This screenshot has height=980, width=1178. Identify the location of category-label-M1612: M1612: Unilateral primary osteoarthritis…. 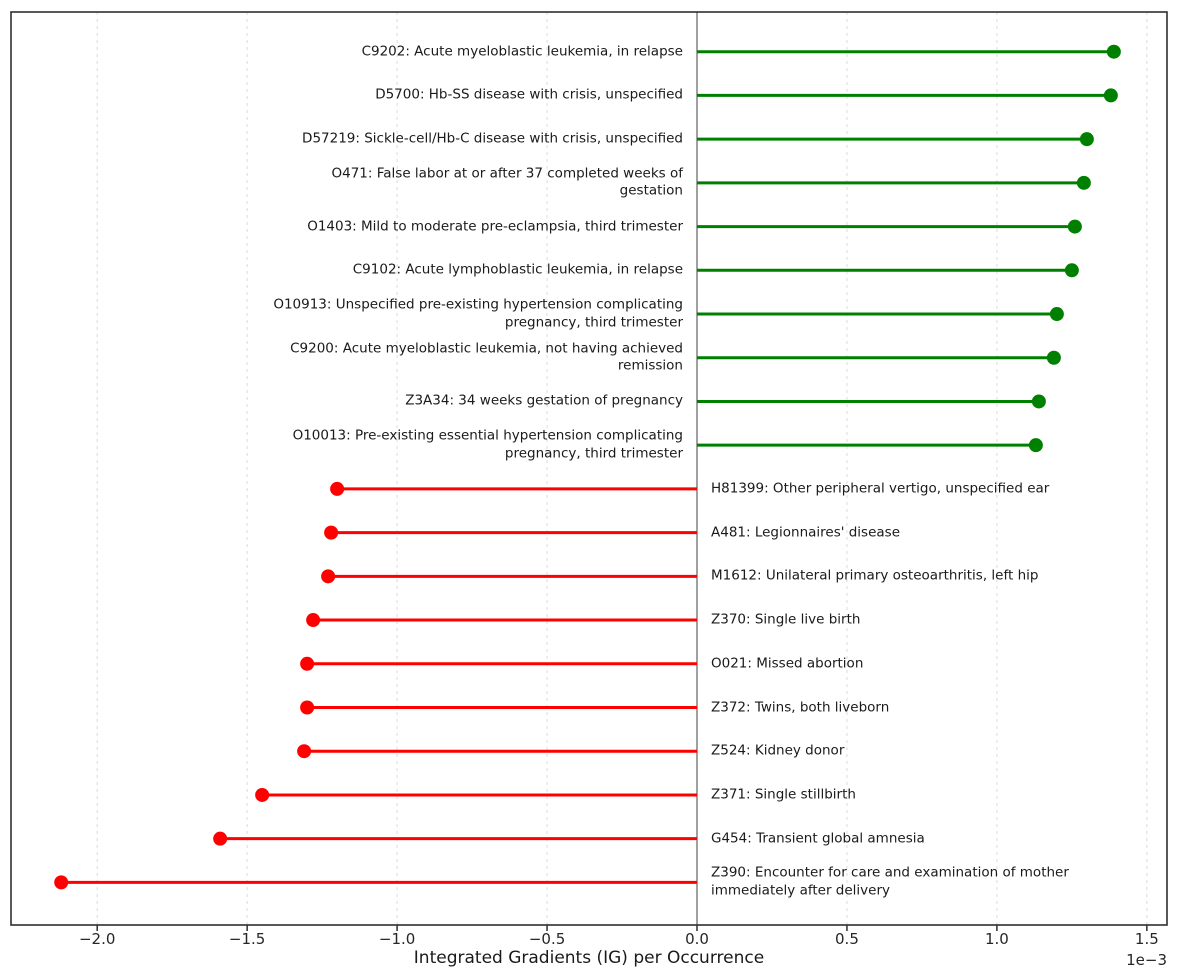
(875, 575).